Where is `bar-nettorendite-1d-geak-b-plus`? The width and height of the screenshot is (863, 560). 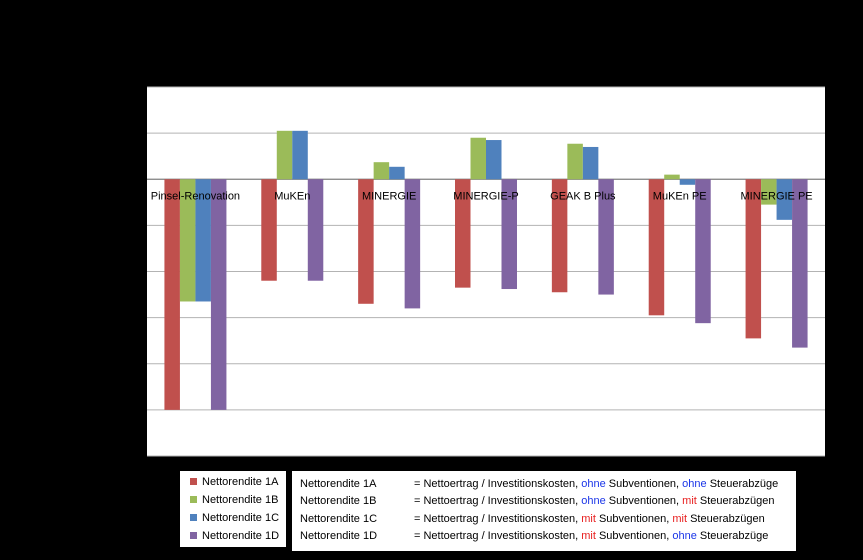
bar-nettorendite-1d-geak-b-plus is located at coordinates (606, 237).